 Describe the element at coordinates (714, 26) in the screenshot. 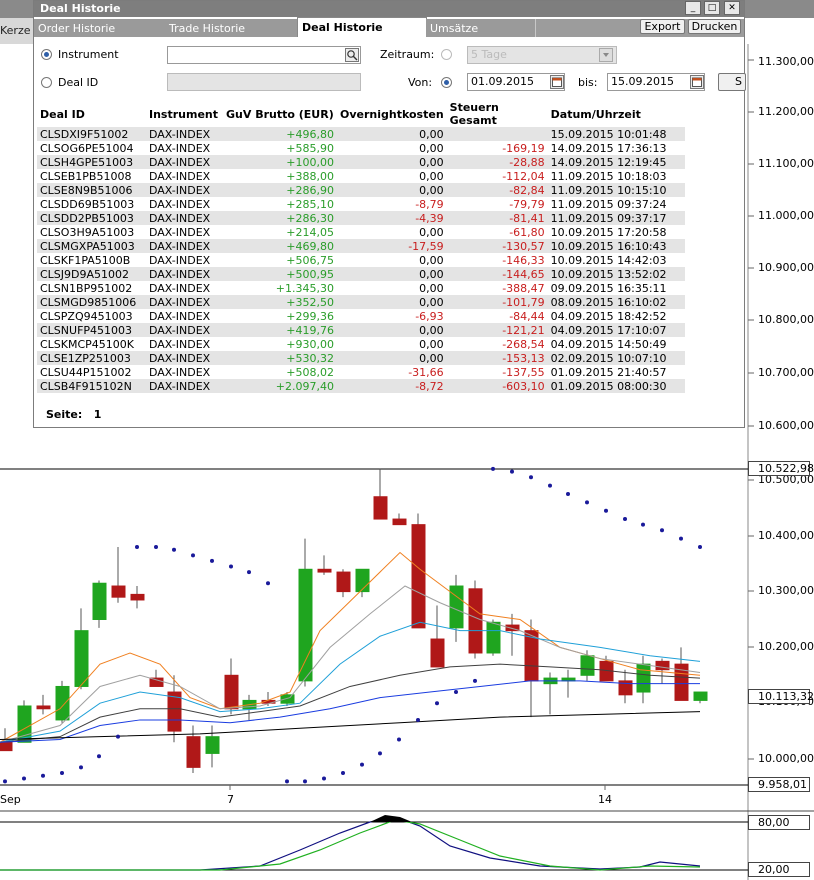

I see `print-button: Drucken` at that location.